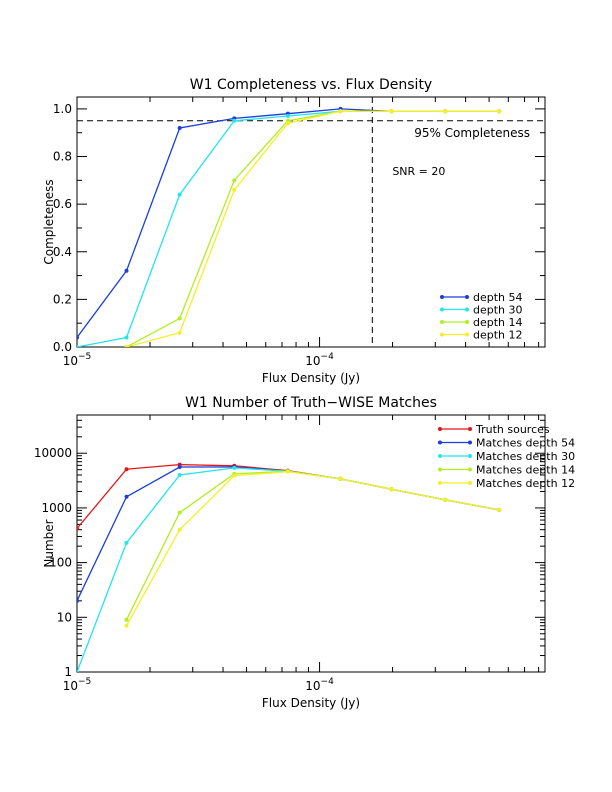 The height and width of the screenshot is (792, 612). What do you see at coordinates (53, 453) in the screenshot?
I see `y-tick-label: 10000` at bounding box center [53, 453].